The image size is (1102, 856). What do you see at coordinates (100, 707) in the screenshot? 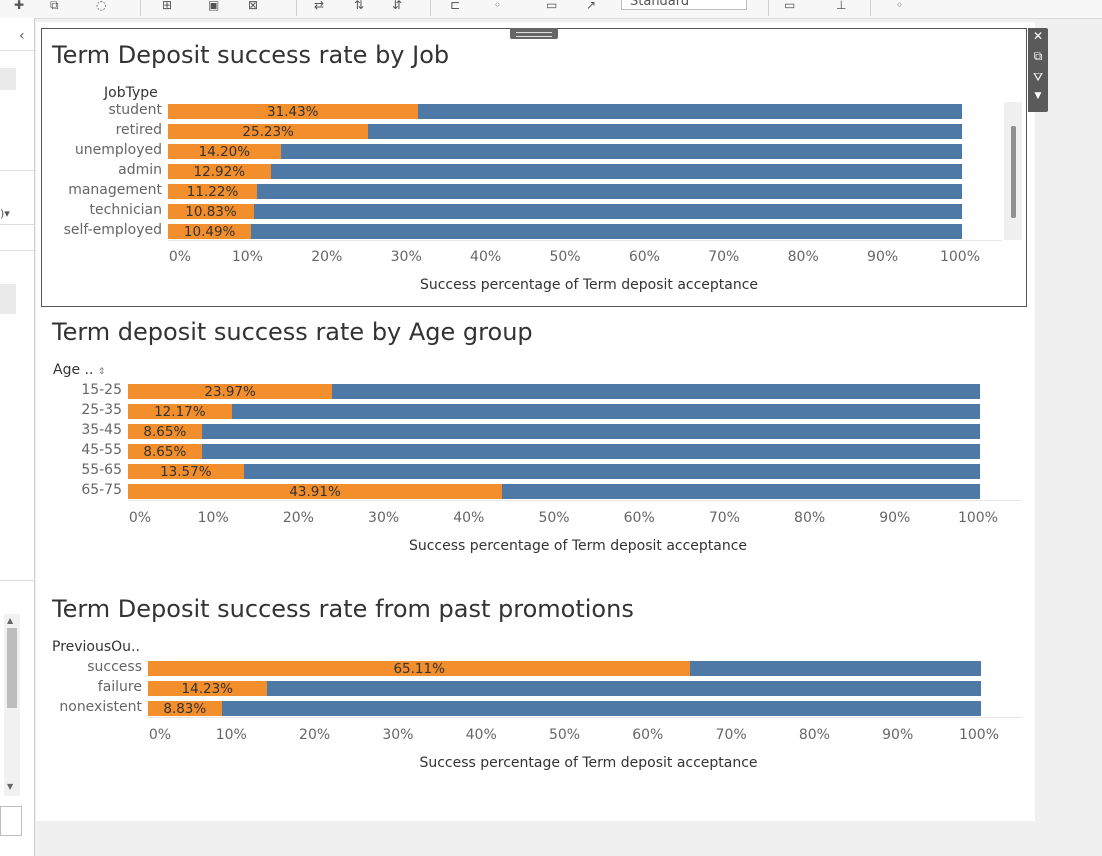
I see `category-label: nonexistent` at bounding box center [100, 707].